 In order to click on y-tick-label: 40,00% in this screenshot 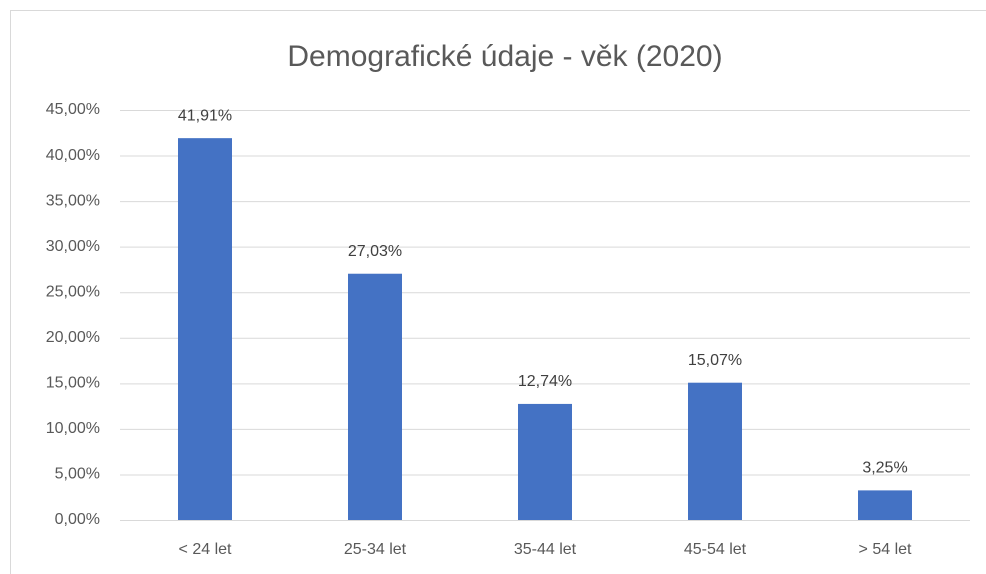, I will do `click(73, 155)`.